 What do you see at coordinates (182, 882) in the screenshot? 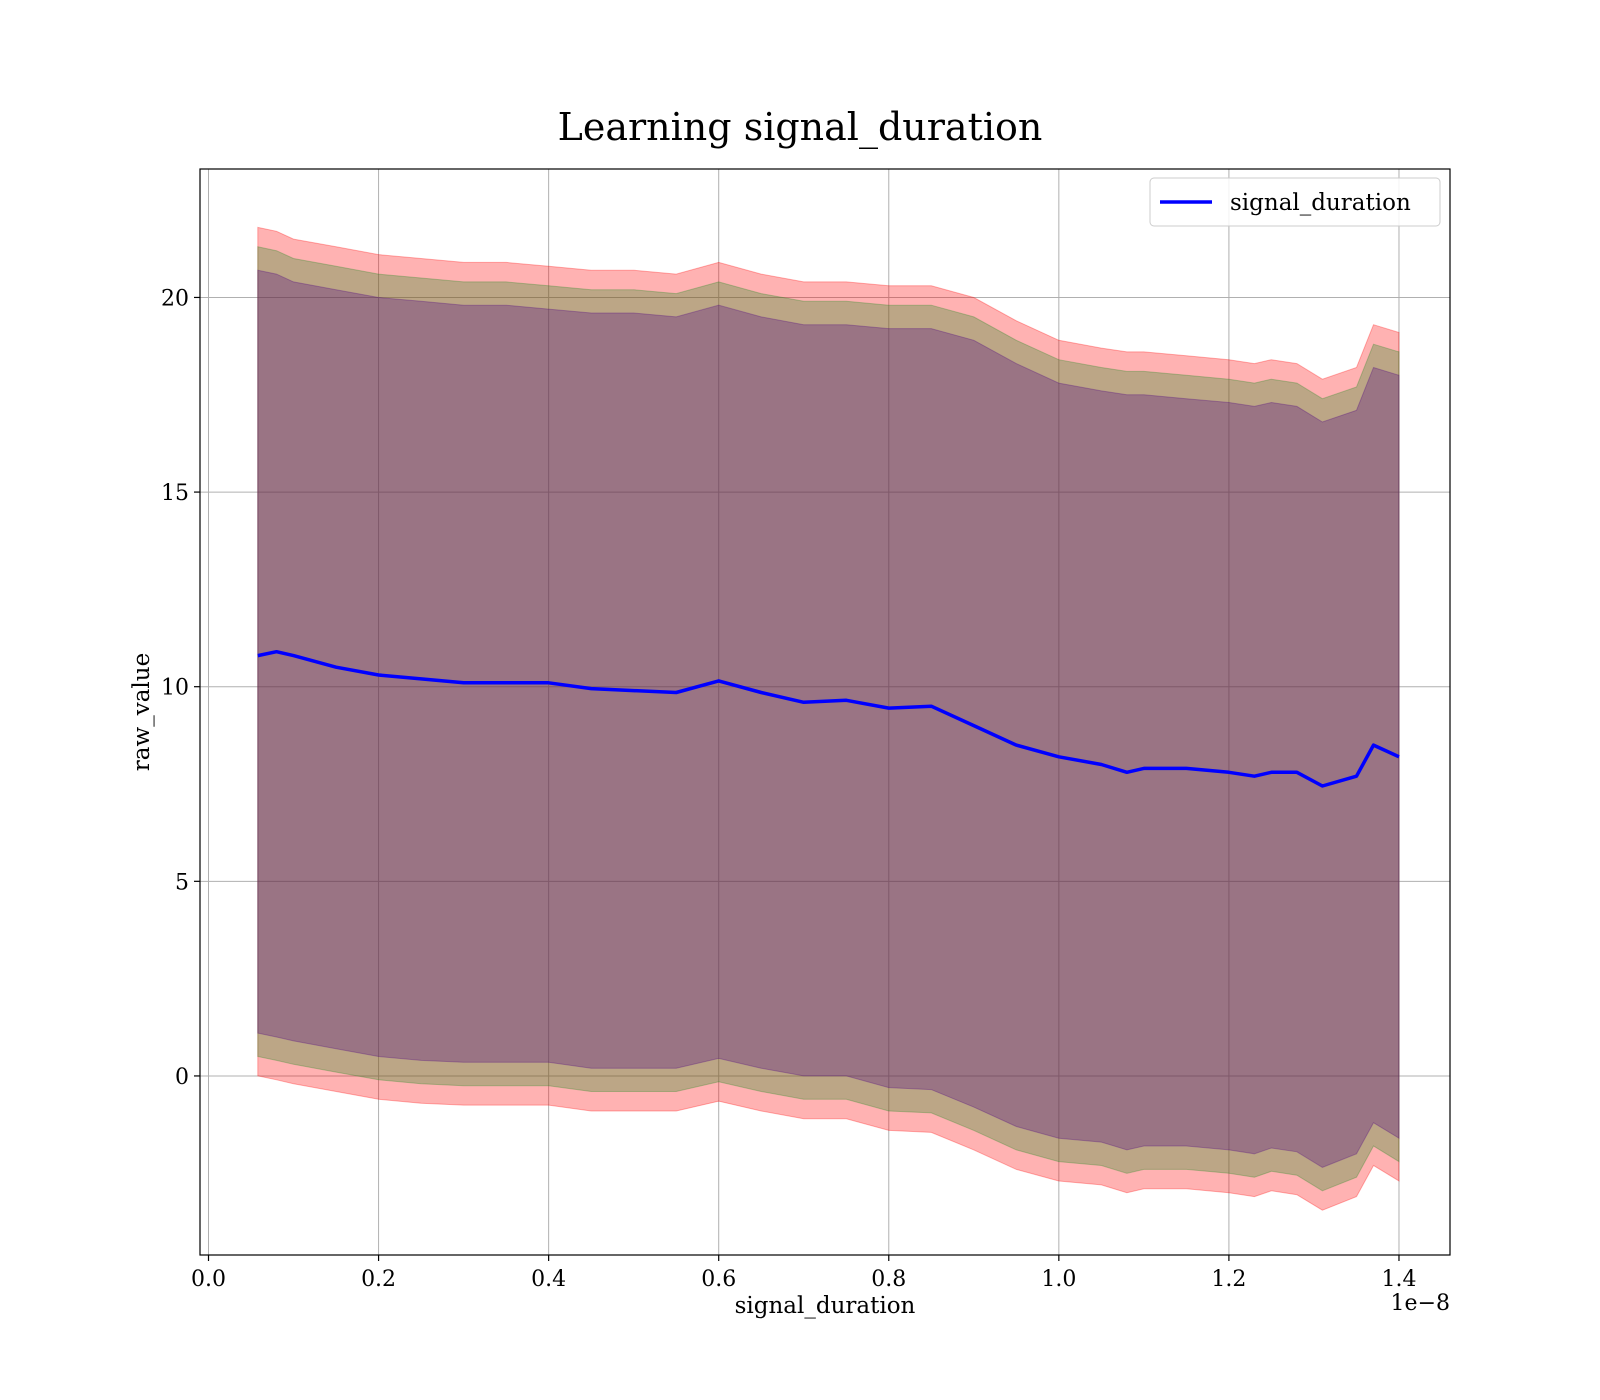
I see `y-tick-label: 5` at bounding box center [182, 882].